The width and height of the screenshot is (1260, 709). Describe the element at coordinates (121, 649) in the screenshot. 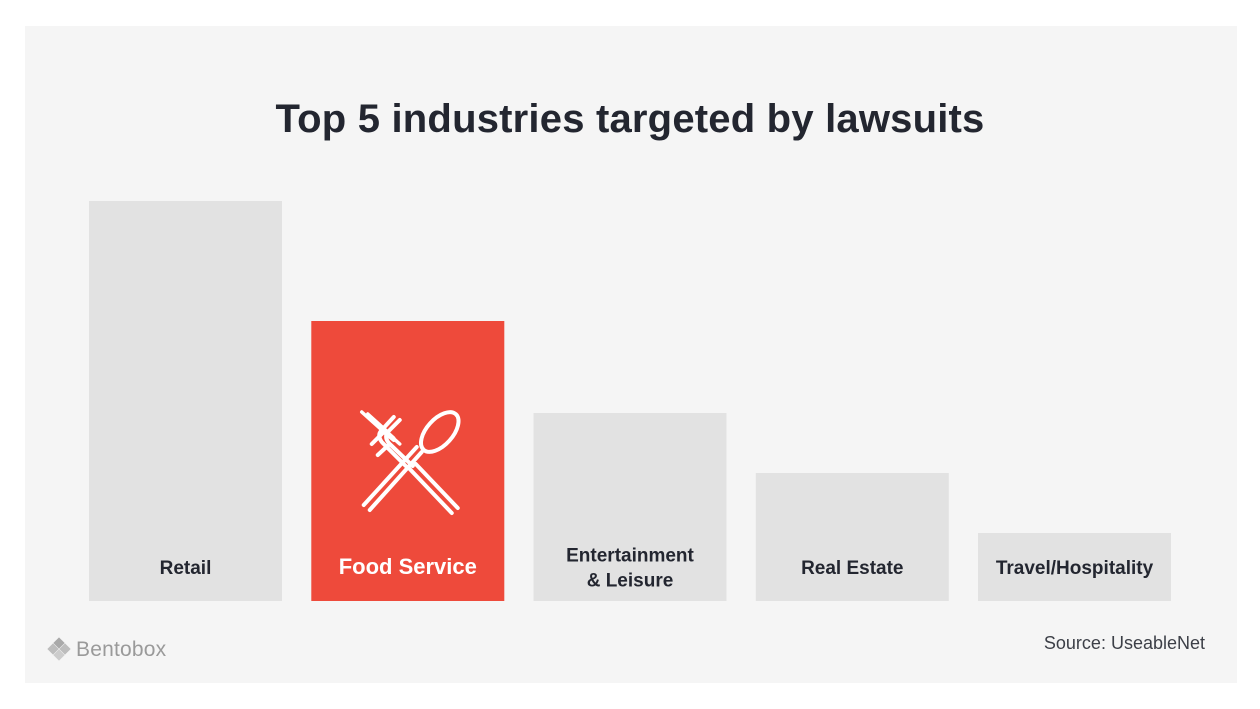

I see `brand-name: Bentobox` at that location.